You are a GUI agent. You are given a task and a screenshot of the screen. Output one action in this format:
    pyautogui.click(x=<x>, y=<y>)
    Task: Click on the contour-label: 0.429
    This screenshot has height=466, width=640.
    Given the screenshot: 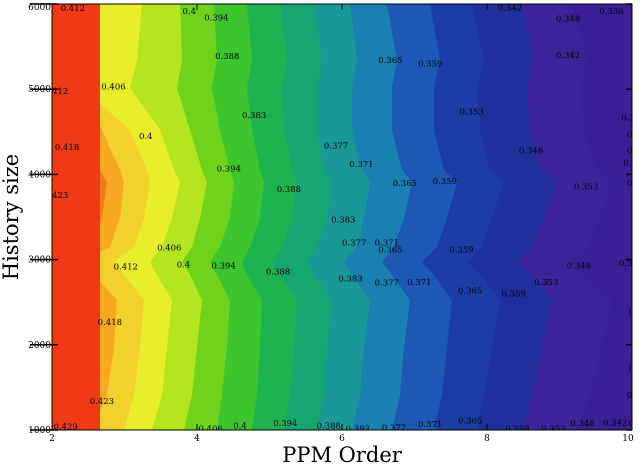 What is the action you would take?
    pyautogui.click(x=65, y=428)
    